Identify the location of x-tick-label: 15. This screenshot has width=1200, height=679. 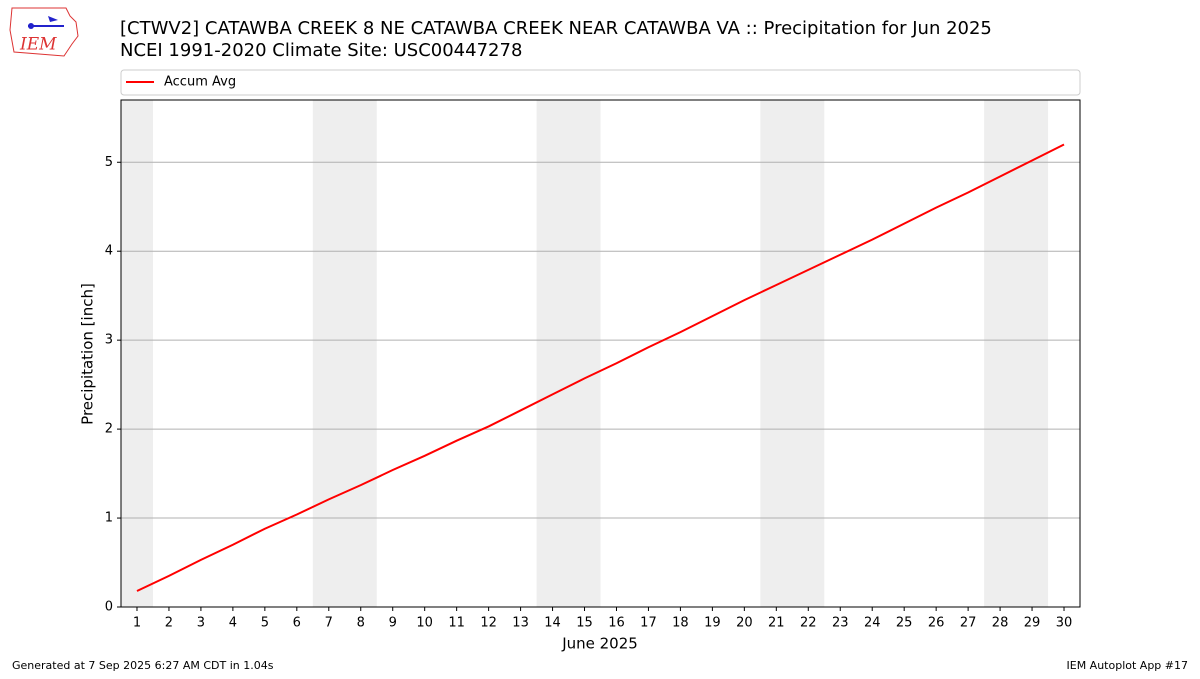
(584, 623).